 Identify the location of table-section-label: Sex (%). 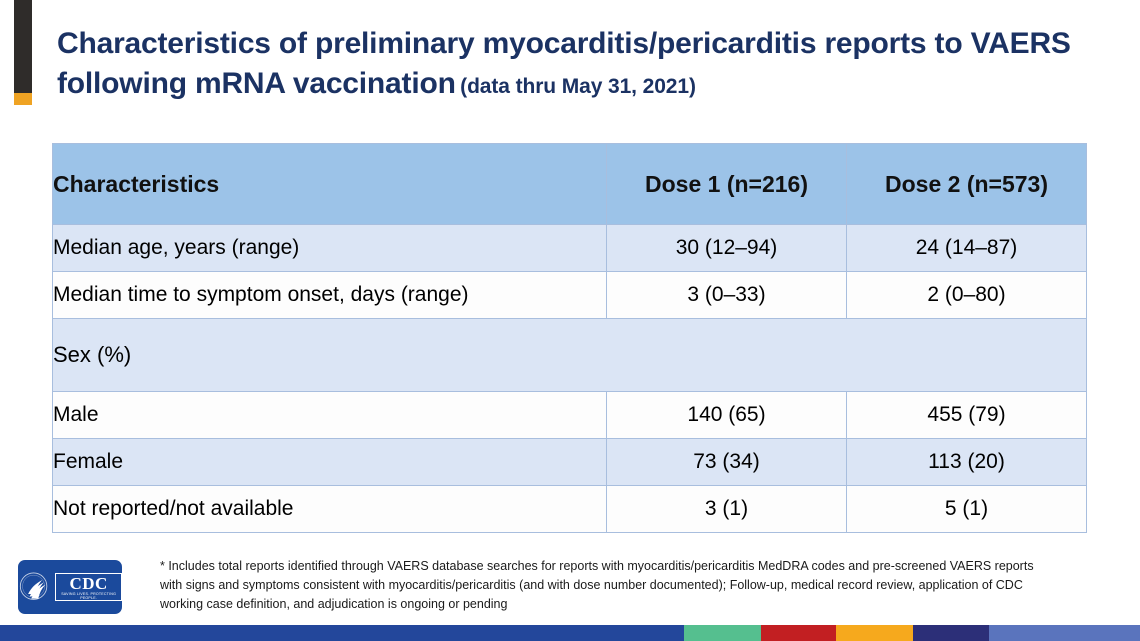
(569, 355).